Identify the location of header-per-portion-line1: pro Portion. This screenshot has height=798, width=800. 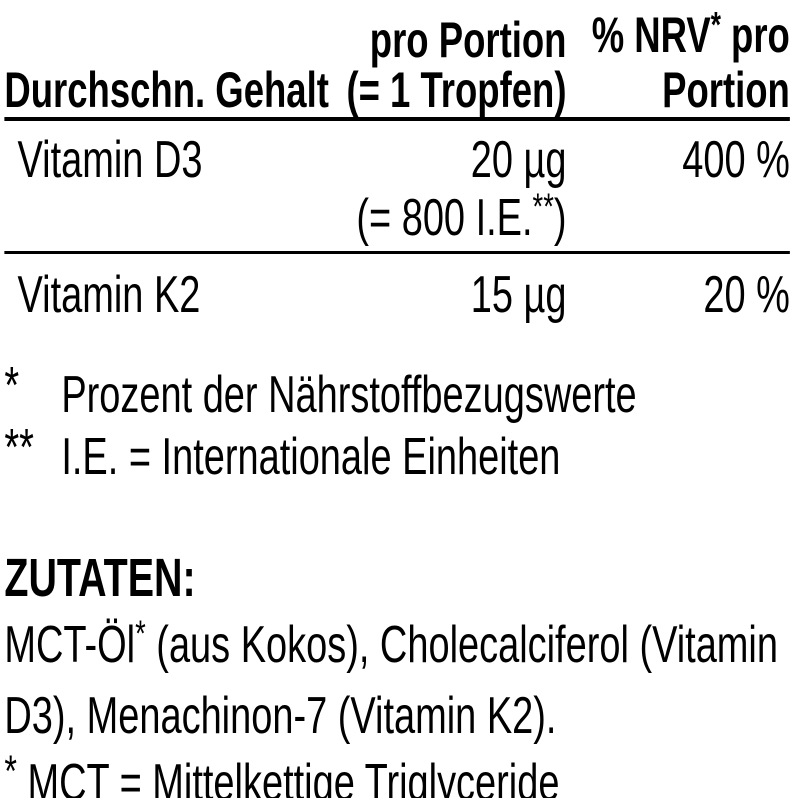
(468, 40).